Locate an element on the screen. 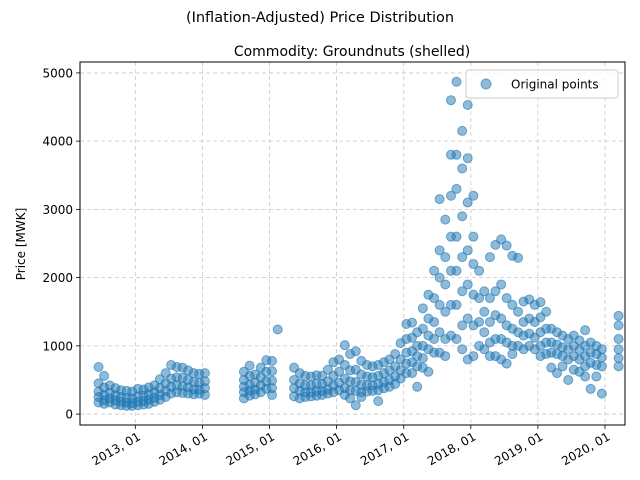  chart-title: Commodity: Groundnuts (shelled) is located at coordinates (352, 52).